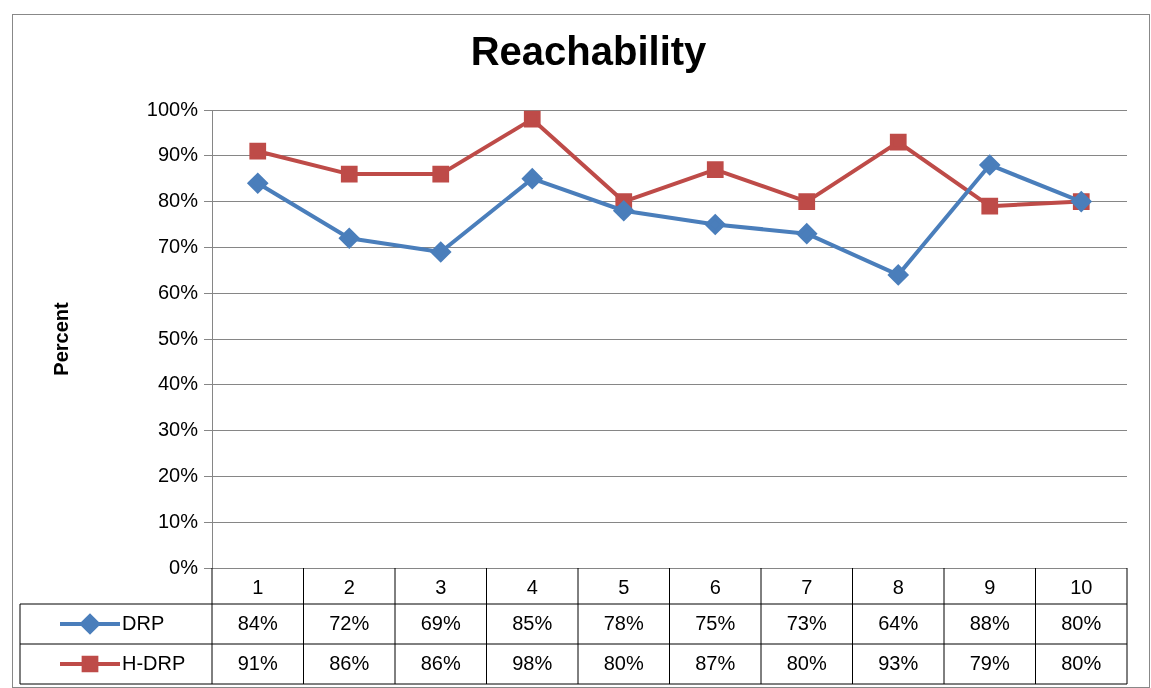 The width and height of the screenshot is (1151, 688). What do you see at coordinates (258, 586) in the screenshot?
I see `x-tick-label: 1` at bounding box center [258, 586].